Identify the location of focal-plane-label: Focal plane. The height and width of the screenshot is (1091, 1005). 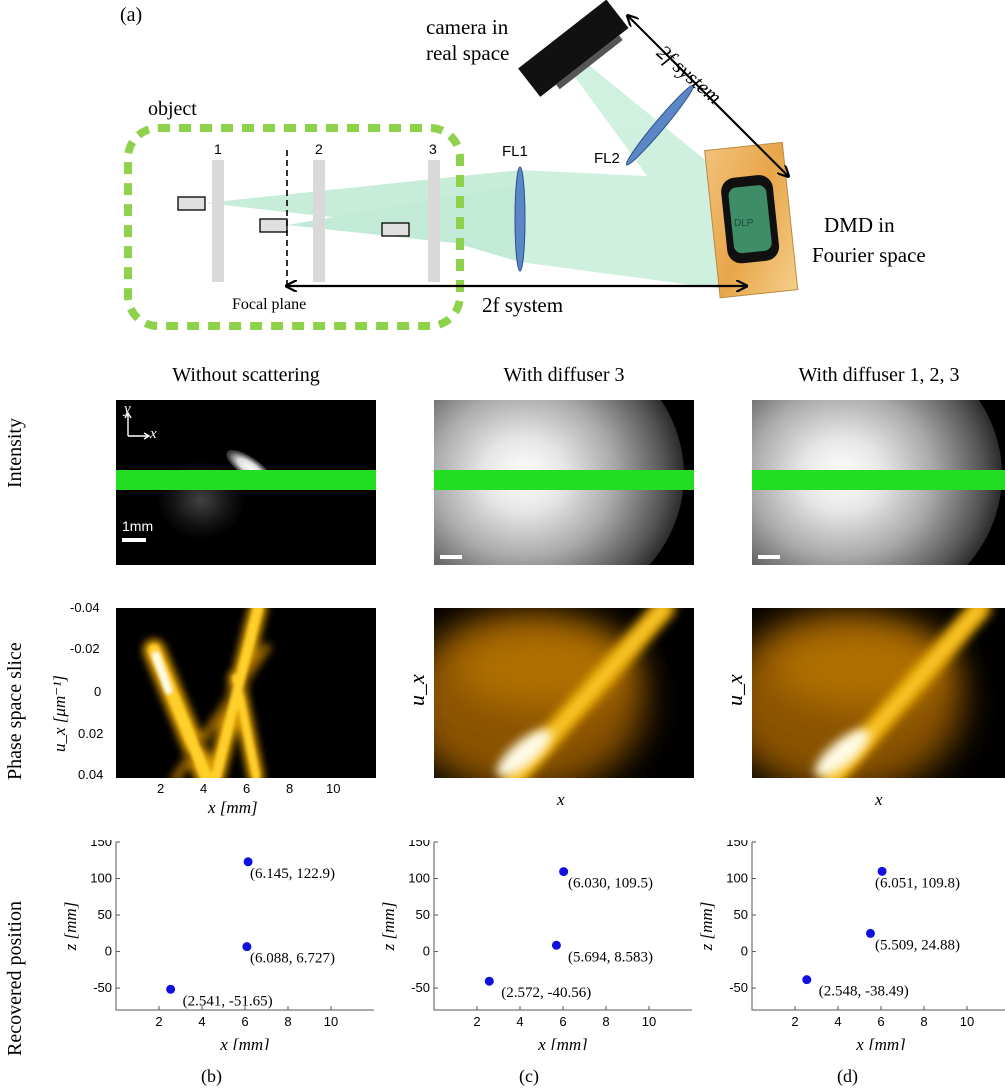
(269, 304).